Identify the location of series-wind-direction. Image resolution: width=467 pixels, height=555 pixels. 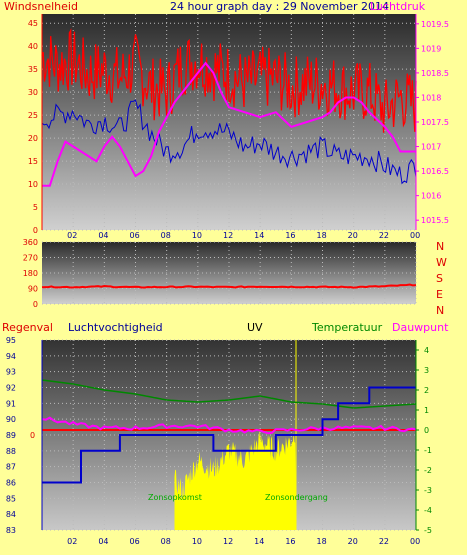
(229, 286).